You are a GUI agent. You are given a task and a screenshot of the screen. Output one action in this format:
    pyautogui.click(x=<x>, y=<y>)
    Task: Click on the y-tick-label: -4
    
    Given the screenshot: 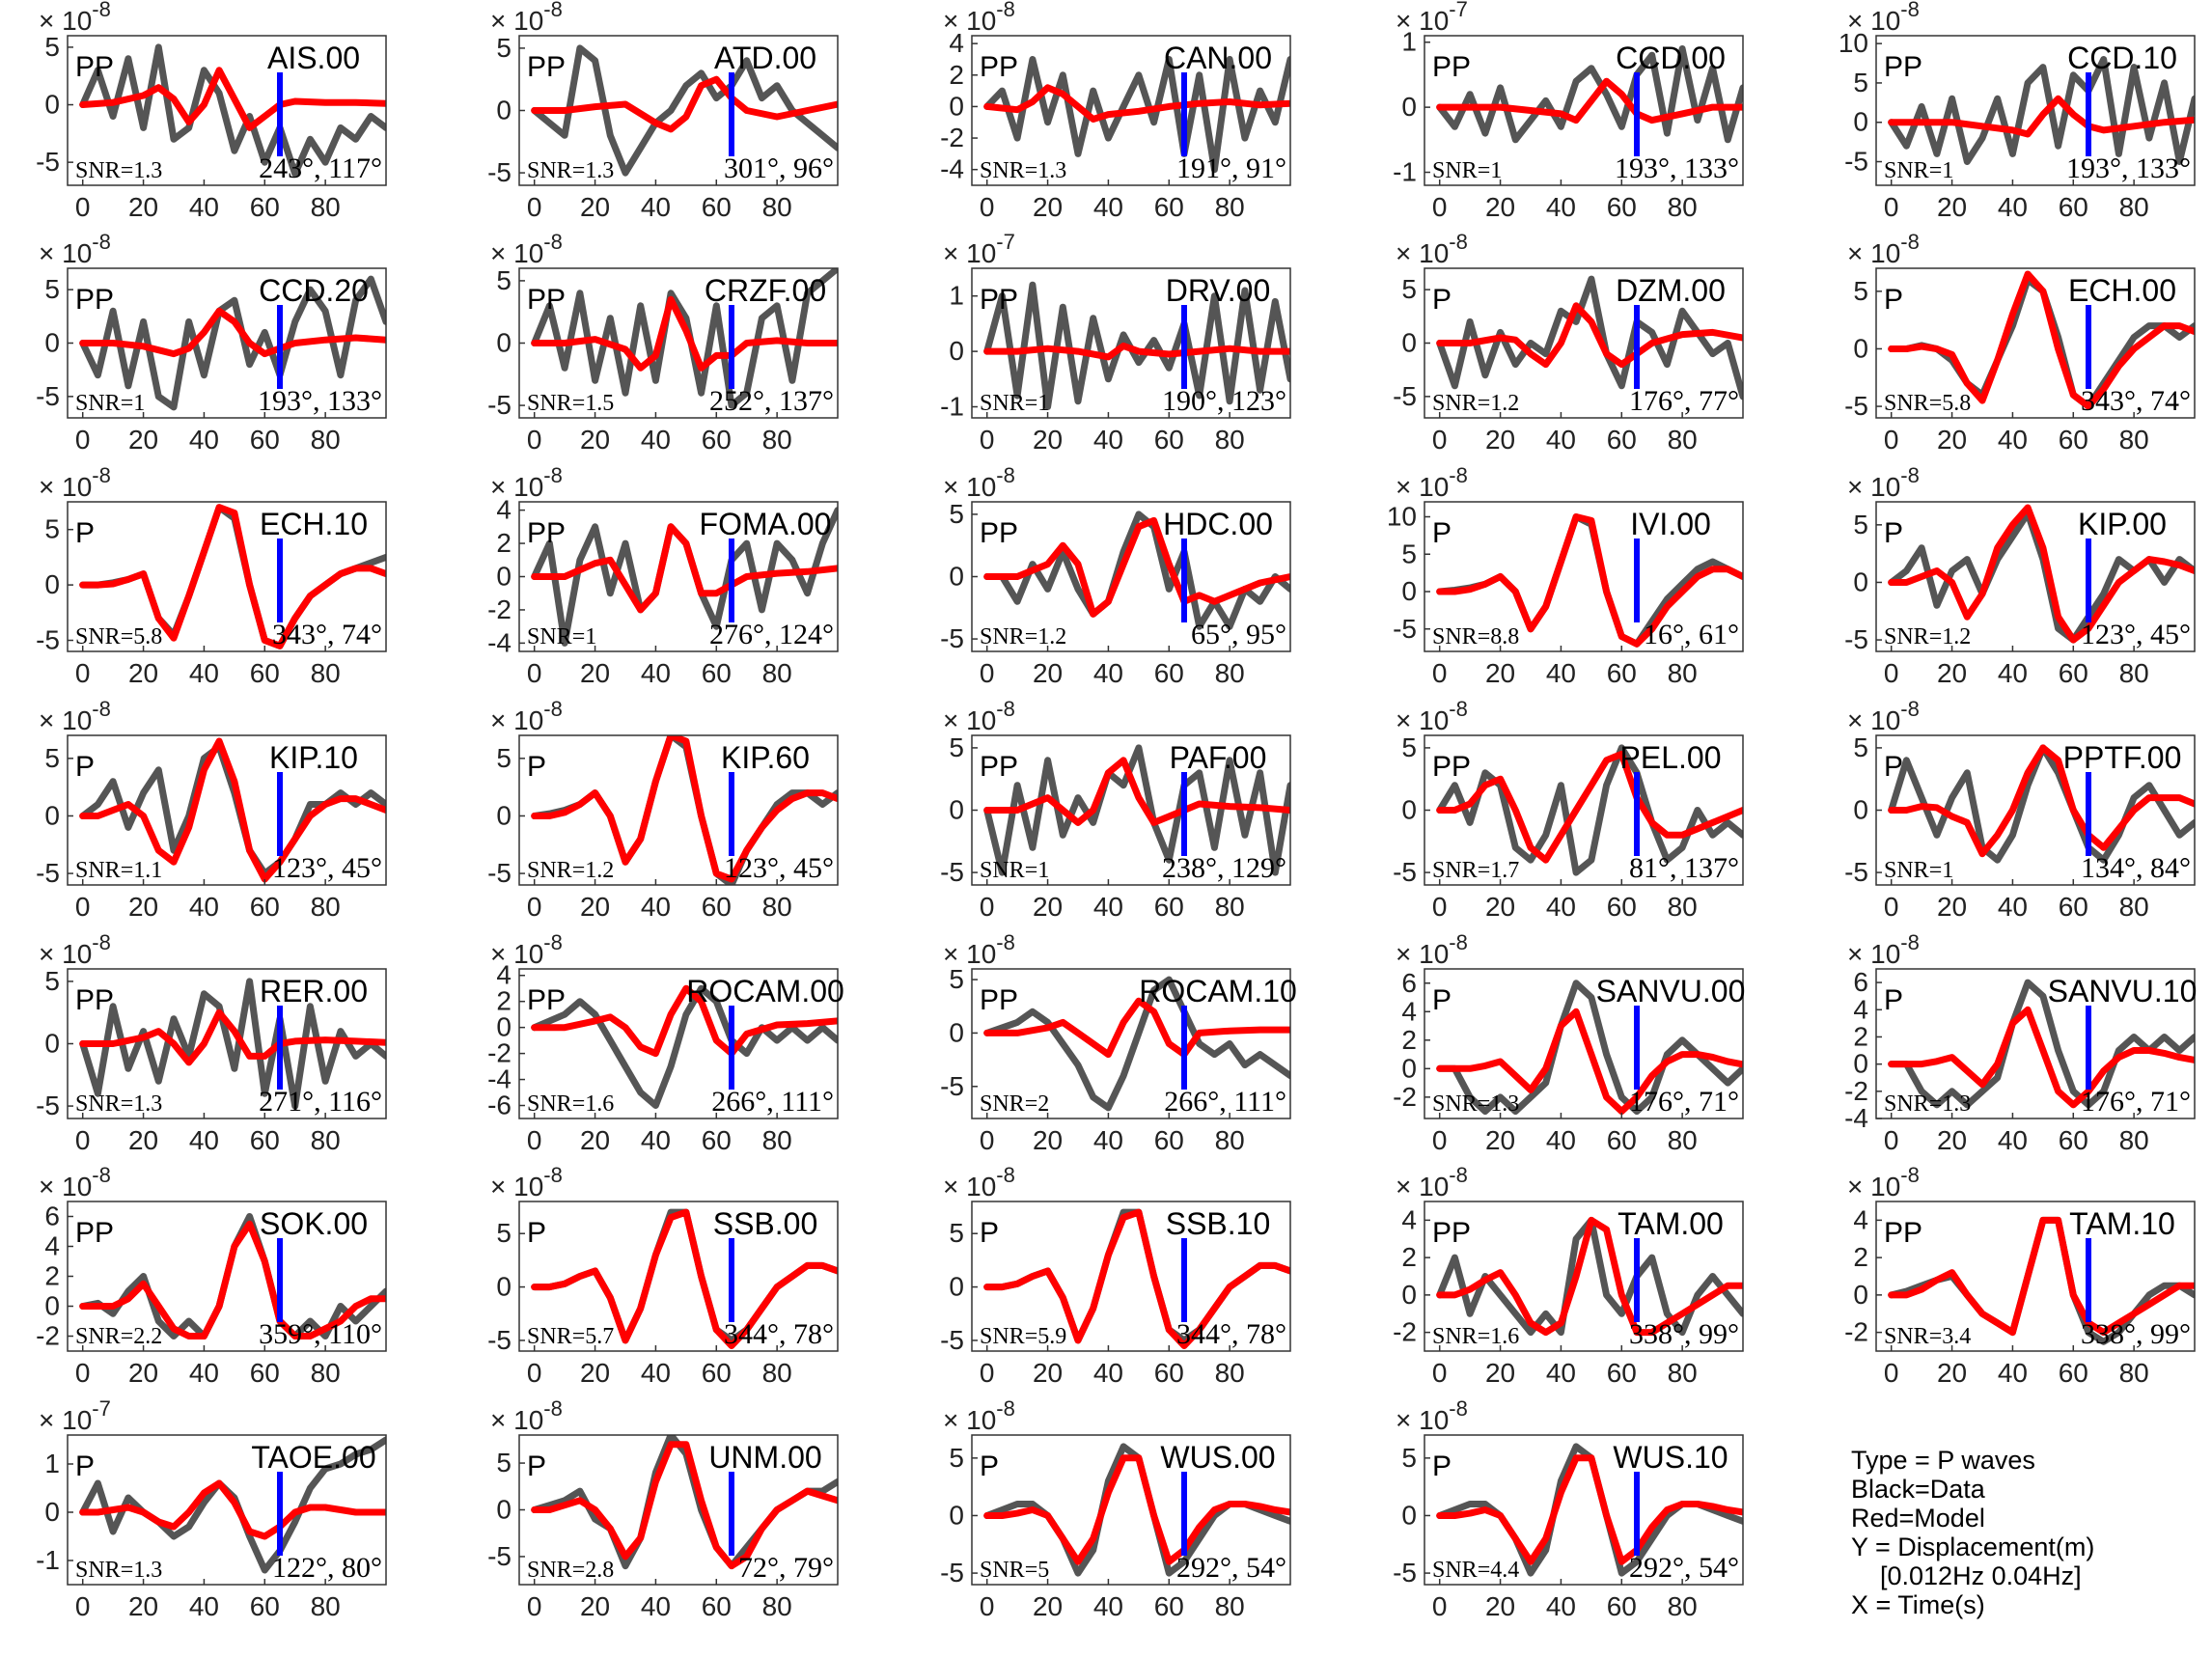 What is the action you would take?
    pyautogui.click(x=499, y=1079)
    